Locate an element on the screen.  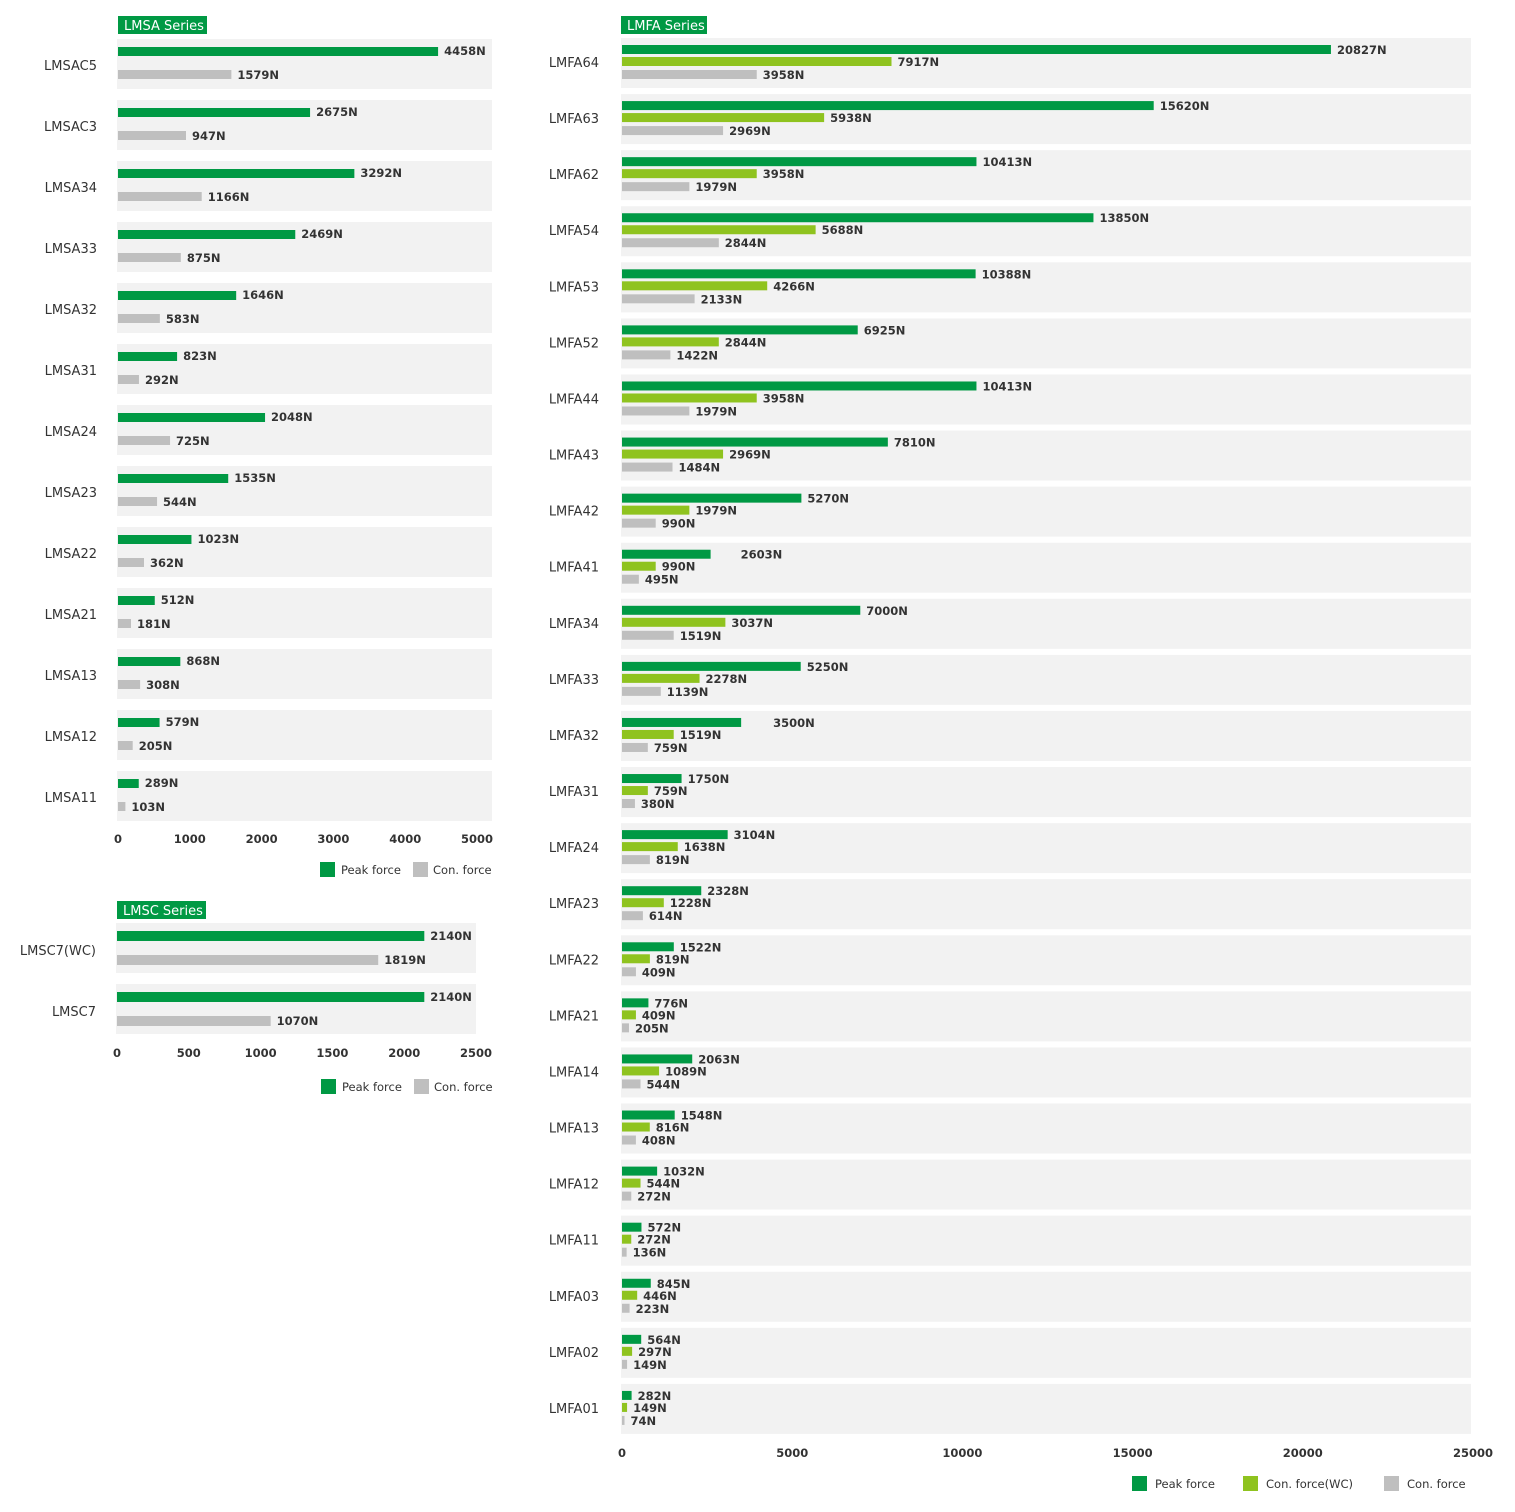
lmsc-tick-label: 2000 is located at coordinates (404, 1053).